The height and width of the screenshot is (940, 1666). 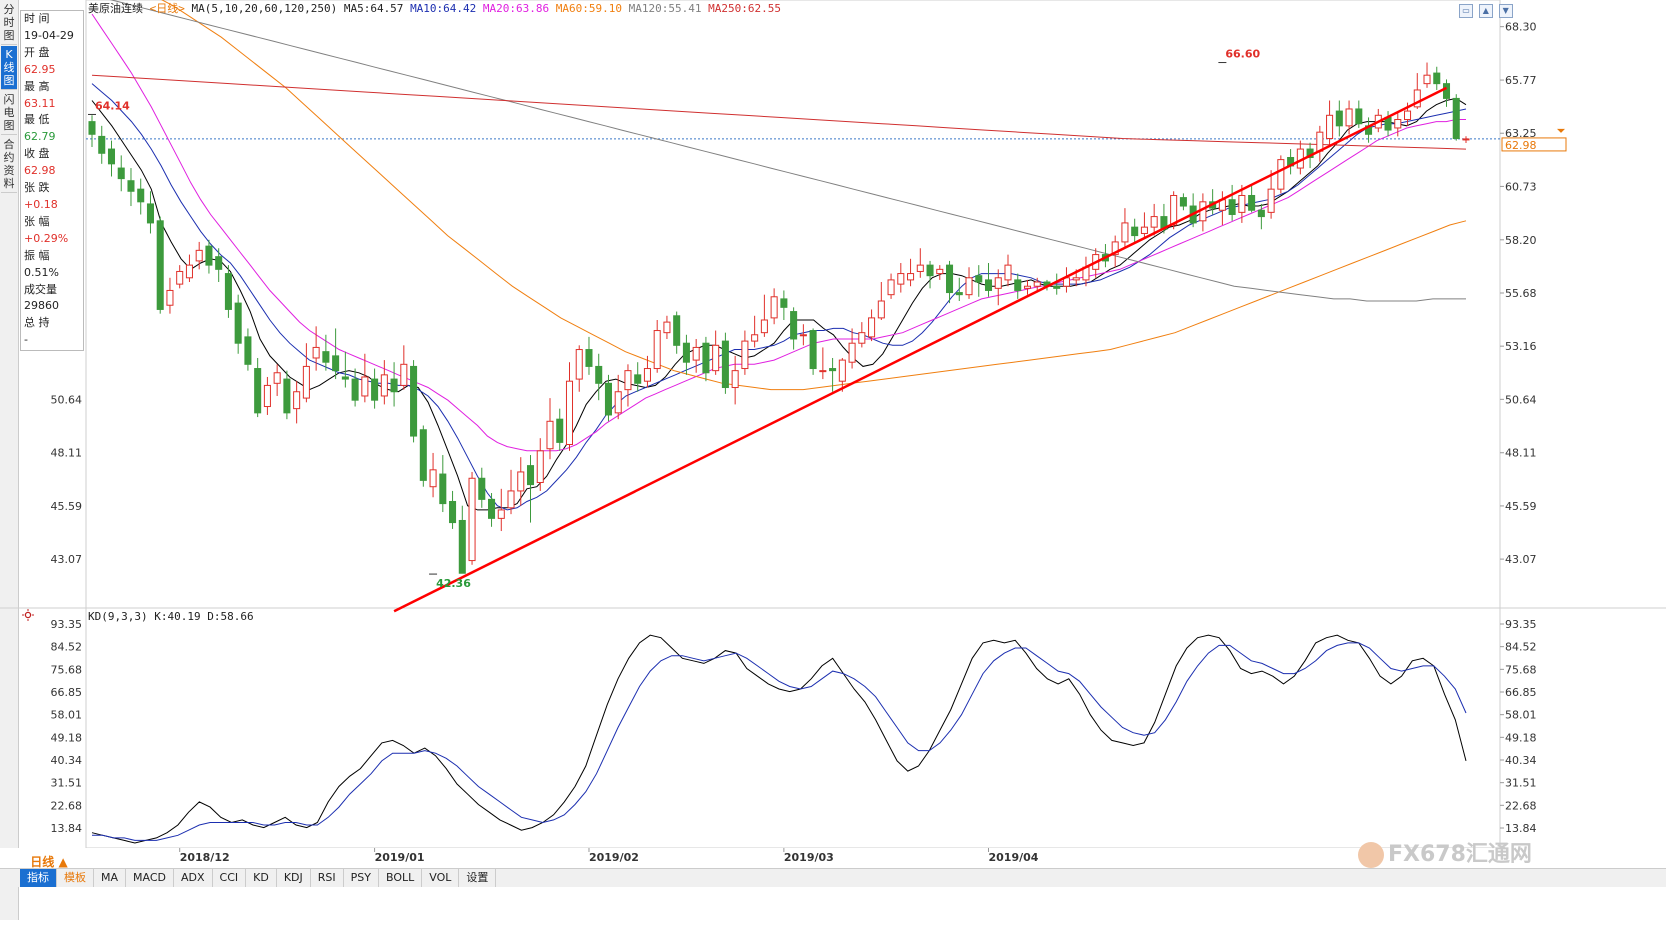 I want to click on kd-tick-label-left: 84.52, so click(x=67, y=647).